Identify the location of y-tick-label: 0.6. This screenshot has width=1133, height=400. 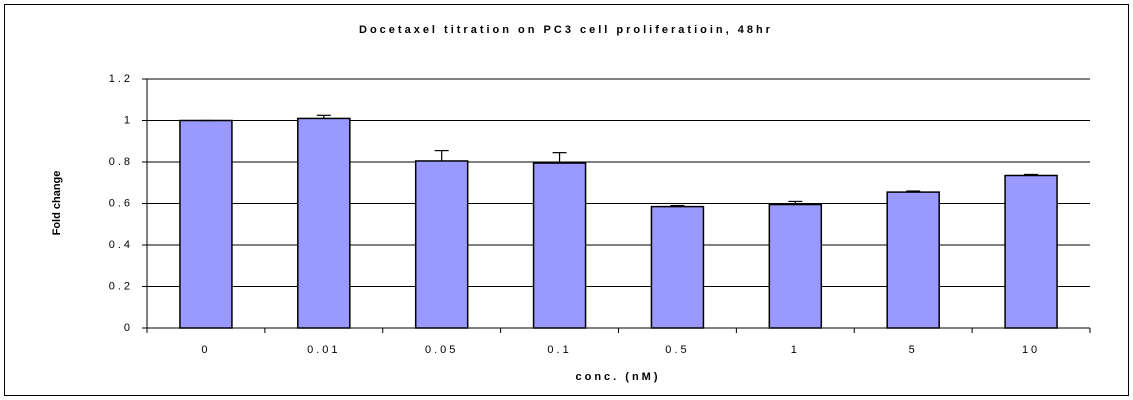
(121, 203).